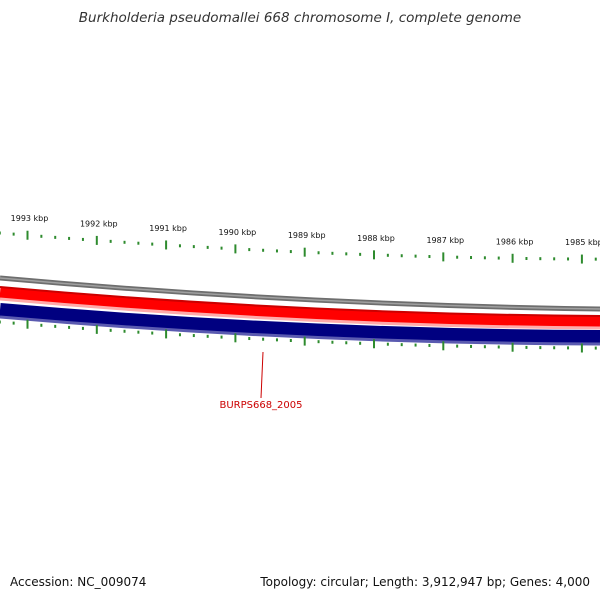 The width and height of the screenshot is (600, 600). What do you see at coordinates (168, 228) in the screenshot?
I see `kbp-label: 1991 kbp` at bounding box center [168, 228].